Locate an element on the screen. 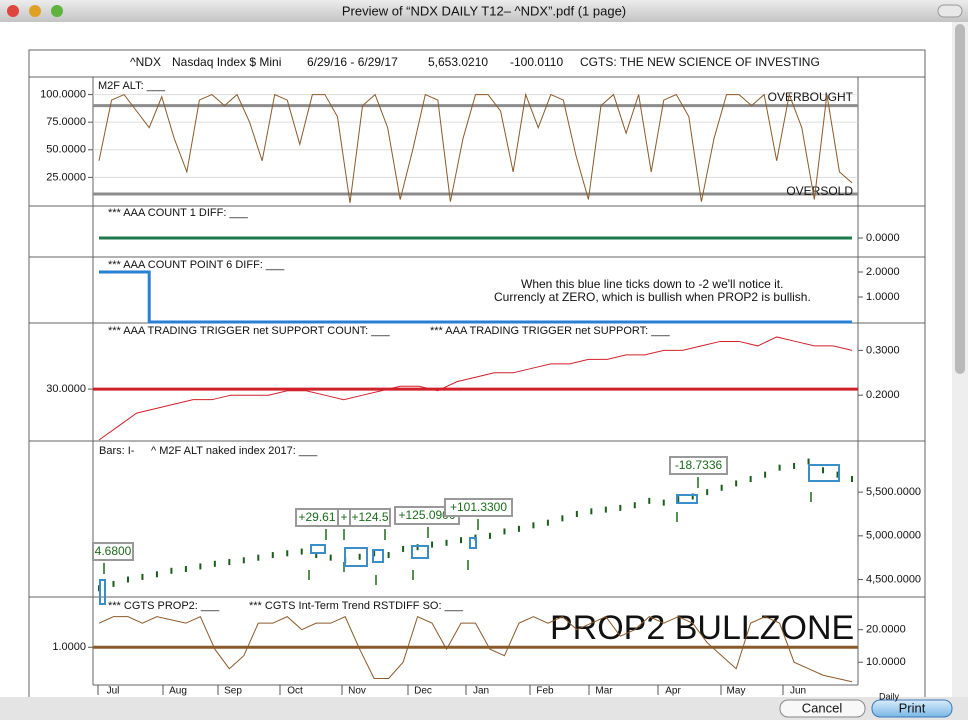  panel-label: ^ M2F ALT naked index 2017: ___ is located at coordinates (234, 451).